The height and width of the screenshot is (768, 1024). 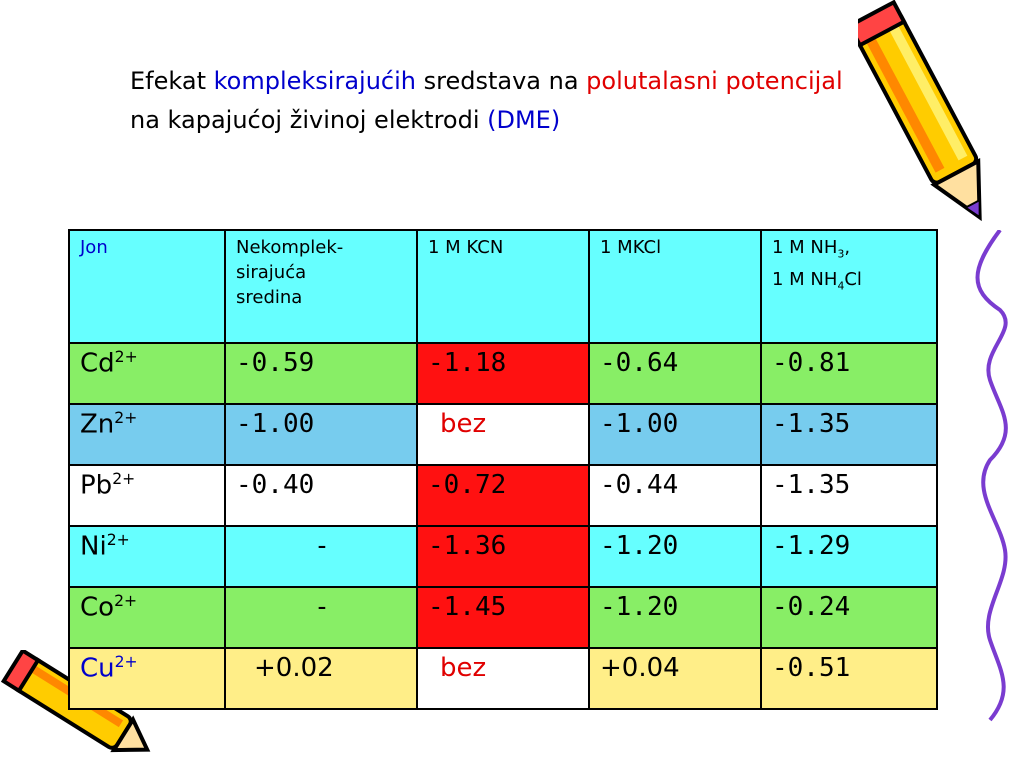 What do you see at coordinates (841, 286) in the screenshot?
I see `header-nh4-sub: 4` at bounding box center [841, 286].